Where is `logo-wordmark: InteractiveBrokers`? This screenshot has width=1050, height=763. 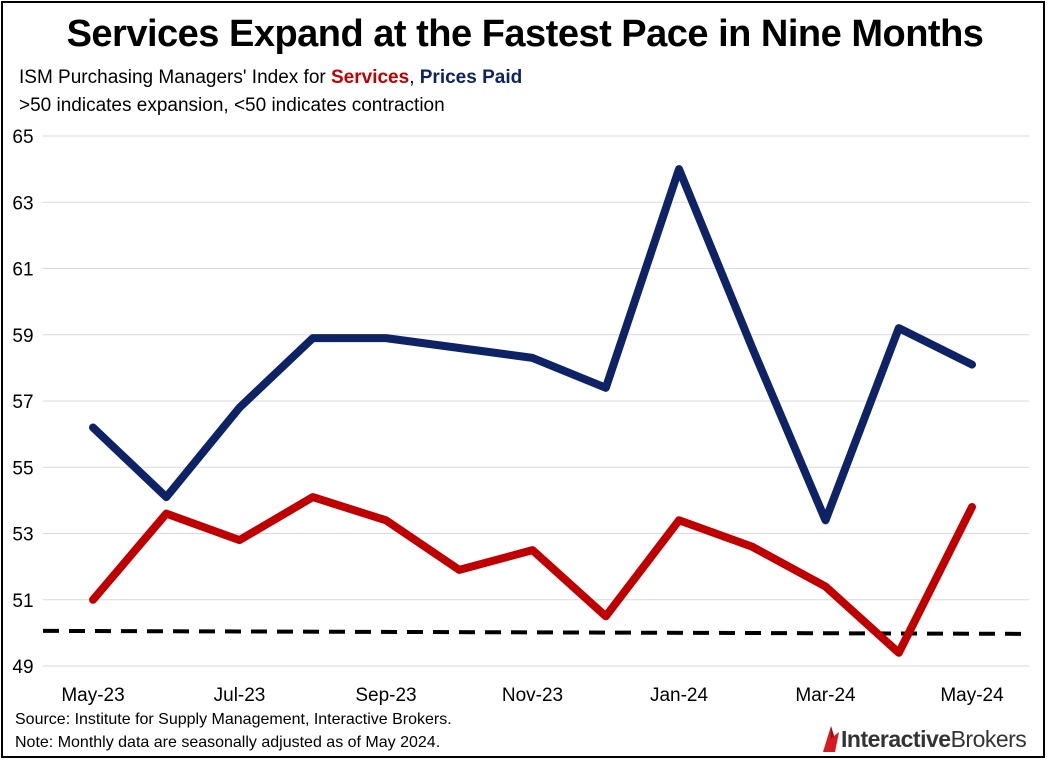
logo-wordmark: InteractiveBrokers is located at coordinates (934, 739).